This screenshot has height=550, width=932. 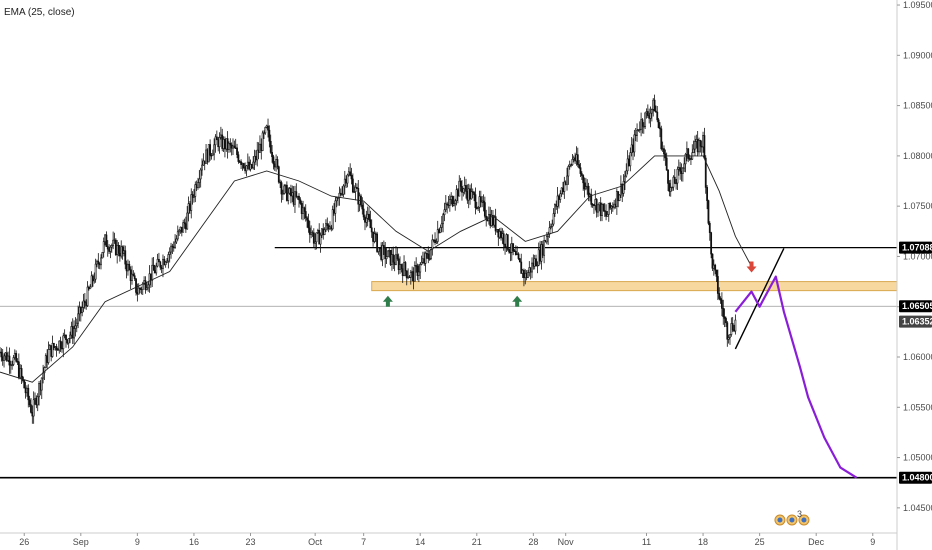 What do you see at coordinates (420, 542) in the screenshot?
I see `x-tick-label: 14` at bounding box center [420, 542].